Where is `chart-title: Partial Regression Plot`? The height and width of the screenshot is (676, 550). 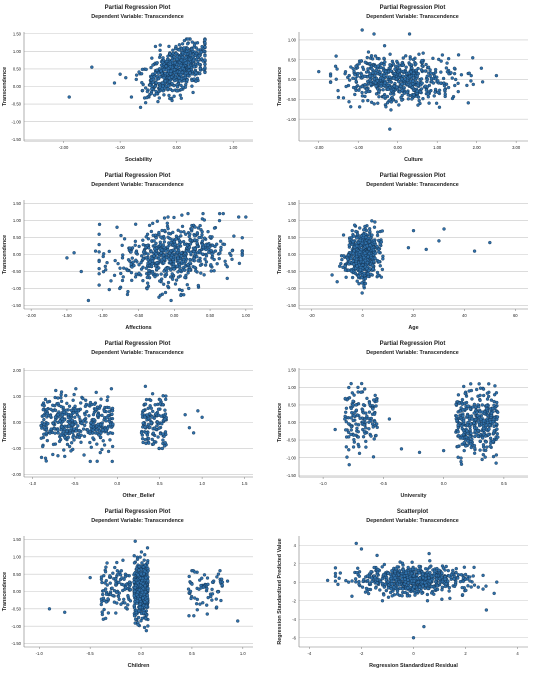
chart-title: Partial Regression Plot is located at coordinates (138, 512).